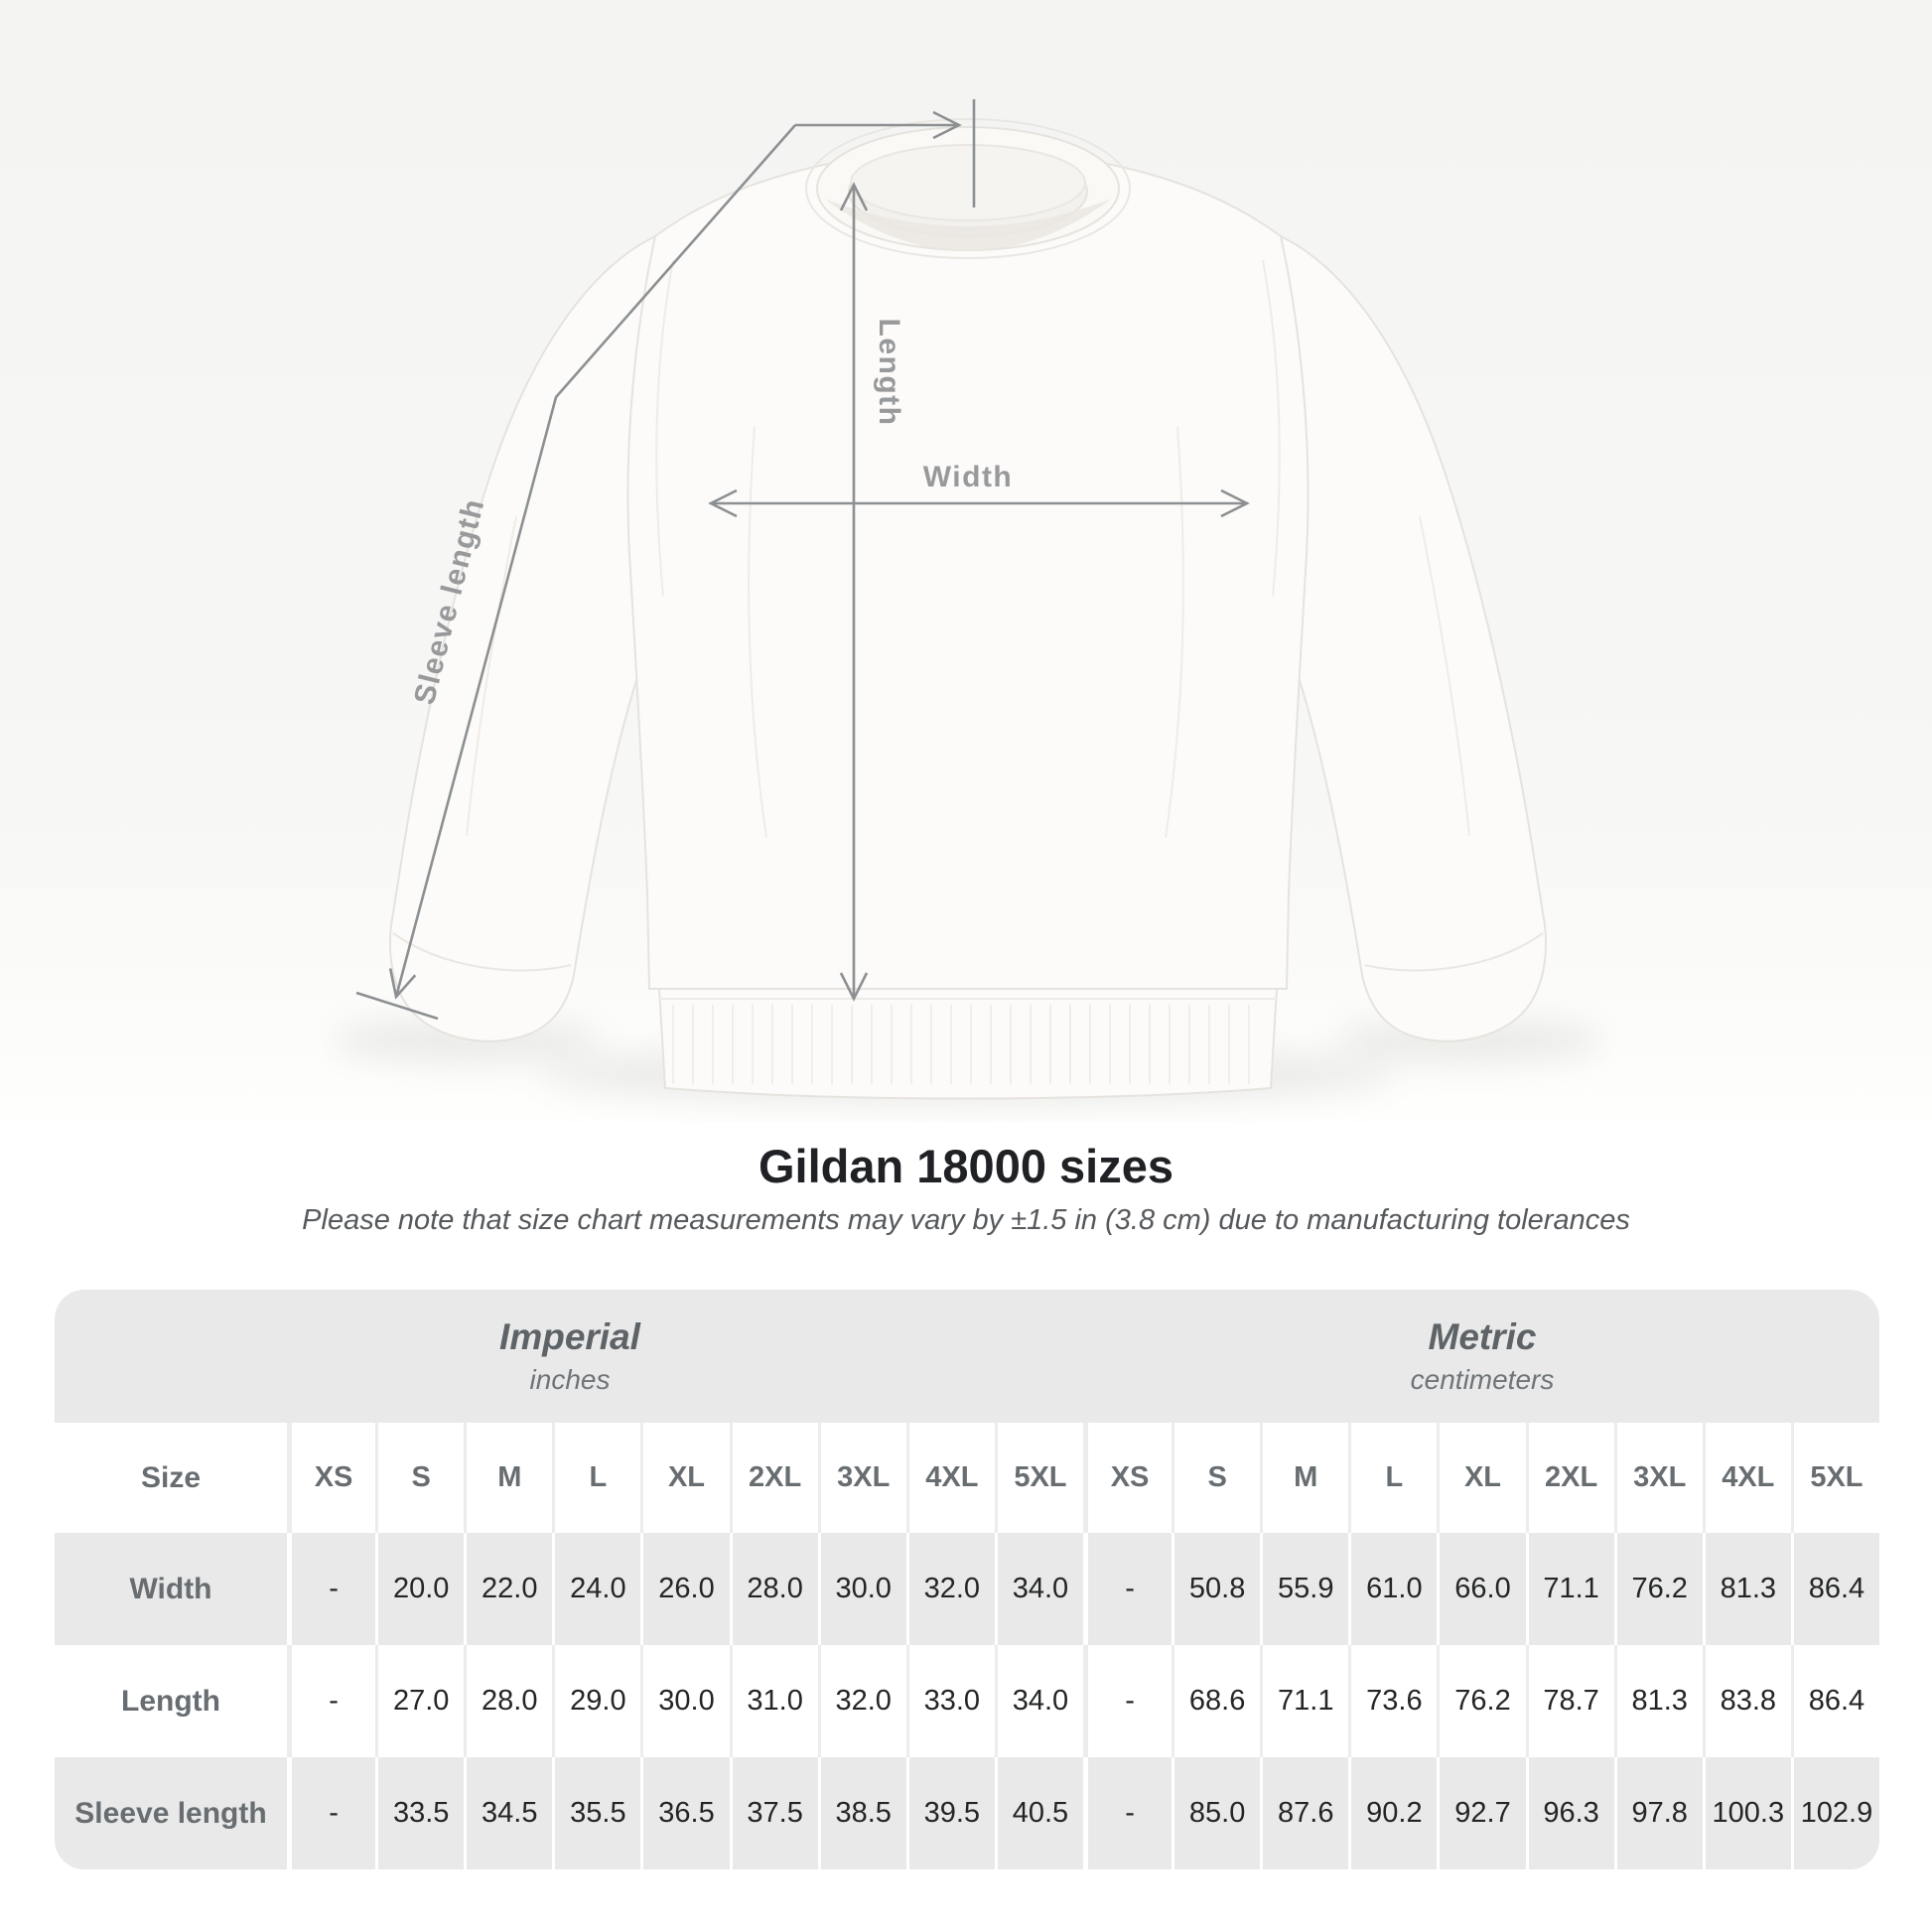 This screenshot has height=1932, width=1932. Describe the element at coordinates (570, 1379) in the screenshot. I see `imperial-unit: inches` at that location.